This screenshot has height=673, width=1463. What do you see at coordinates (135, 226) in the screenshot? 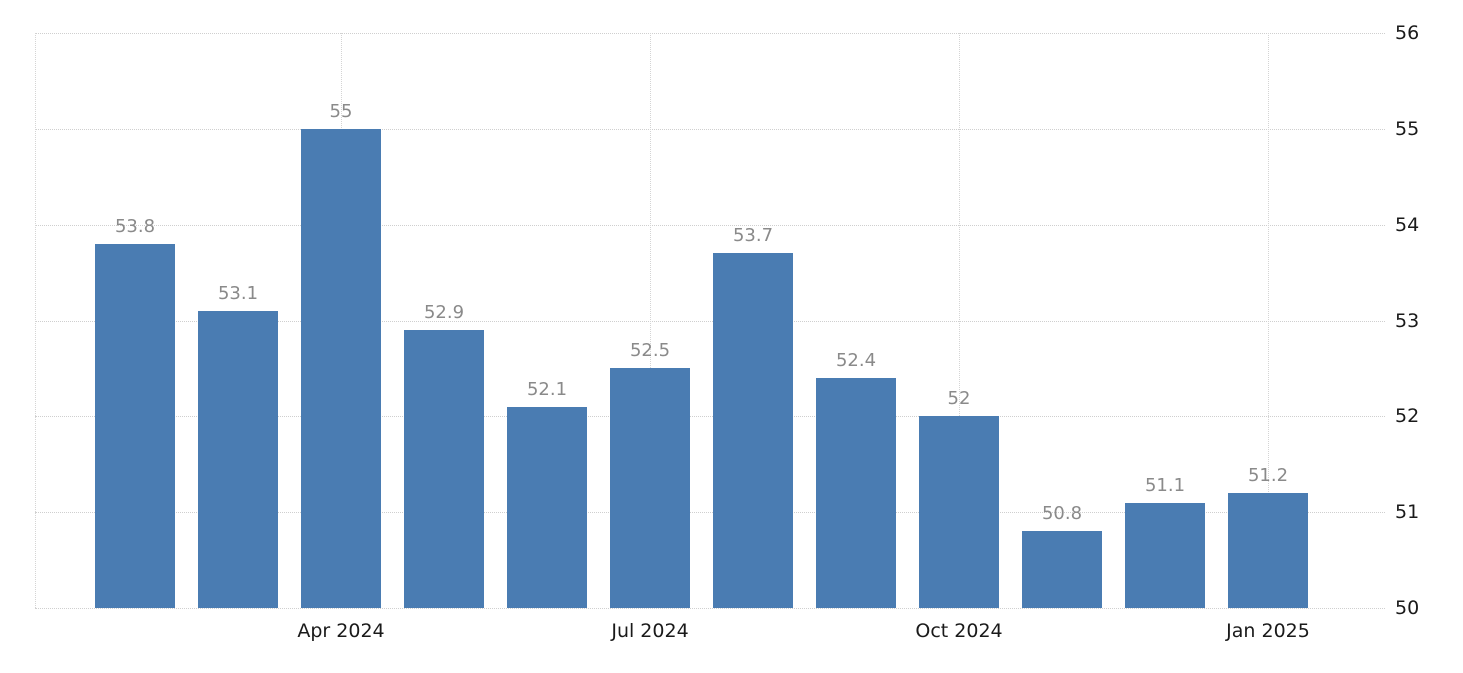
I see `bar-value-label: 53.8` at bounding box center [135, 226].